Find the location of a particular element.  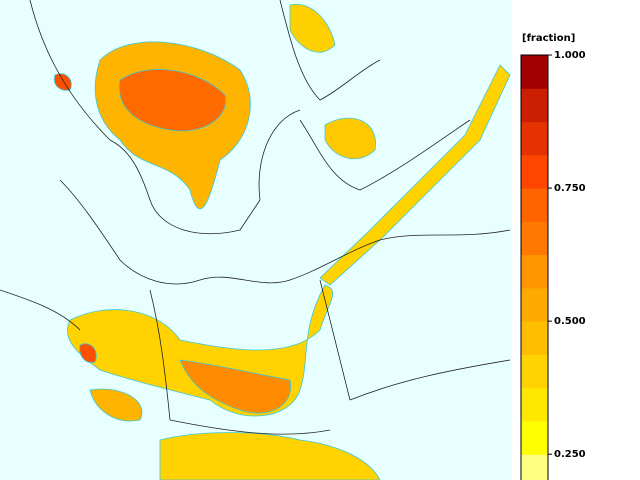

colorbar-tick-label: 0.500 is located at coordinates (570, 321).